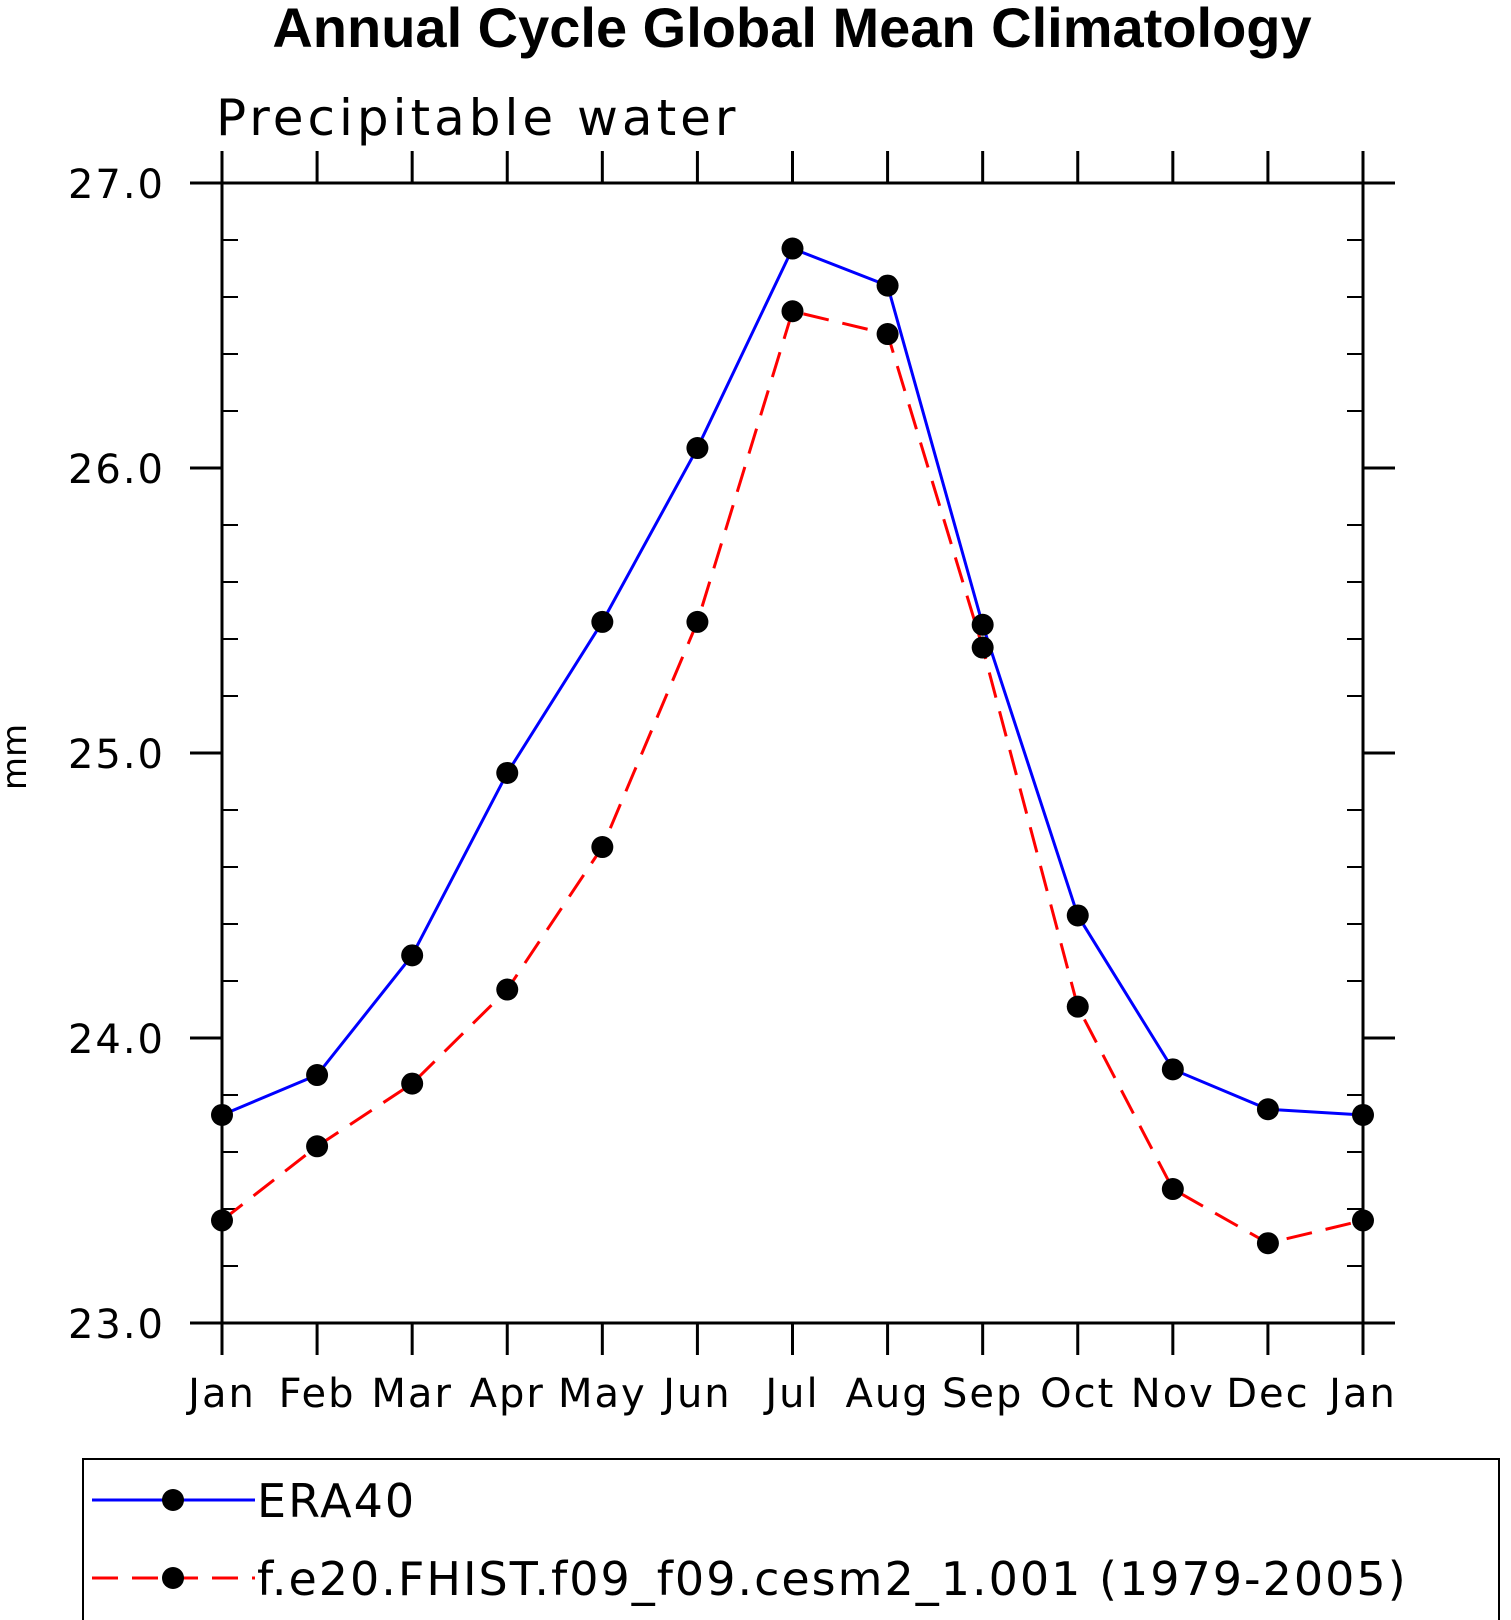 Image resolution: width=1511 pixels, height=1620 pixels. I want to click on x-tick-label: Oct, so click(1077, 1394).